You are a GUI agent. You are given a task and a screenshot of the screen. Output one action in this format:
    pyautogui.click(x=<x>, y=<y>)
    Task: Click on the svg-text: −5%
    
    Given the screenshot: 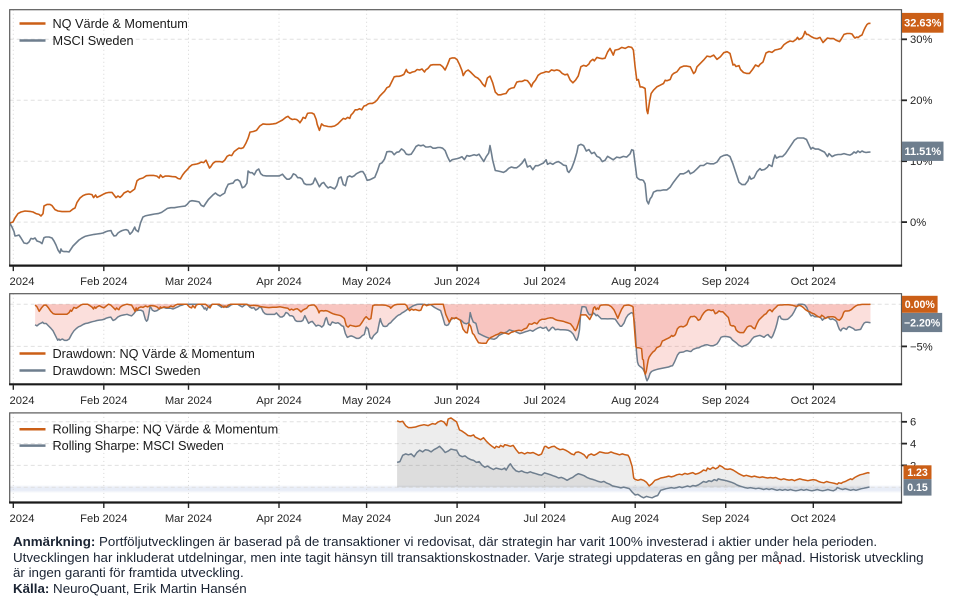 What is the action you would take?
    pyautogui.click(x=921, y=347)
    